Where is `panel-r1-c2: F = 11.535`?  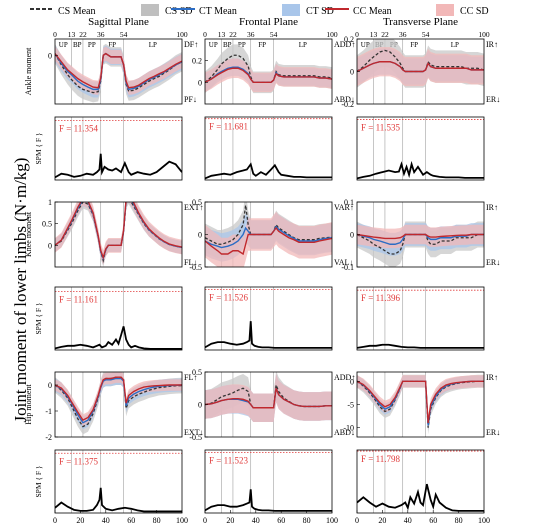
panel-r1-c2: F = 11.535 is located at coordinates (420, 148).